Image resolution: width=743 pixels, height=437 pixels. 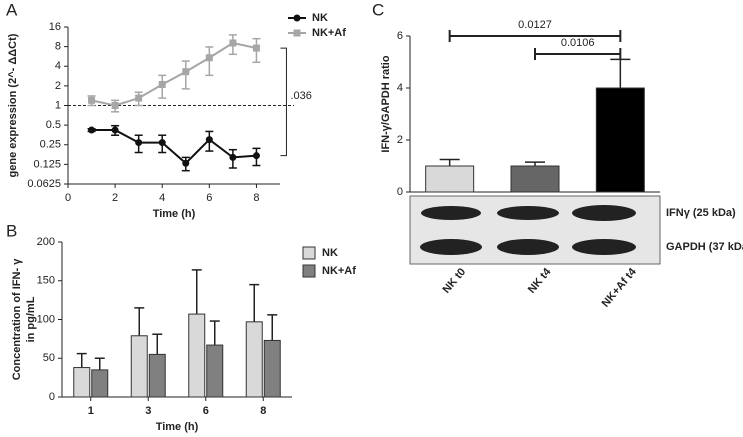 I want to click on y-tick-label: 50, so click(x=49, y=358).